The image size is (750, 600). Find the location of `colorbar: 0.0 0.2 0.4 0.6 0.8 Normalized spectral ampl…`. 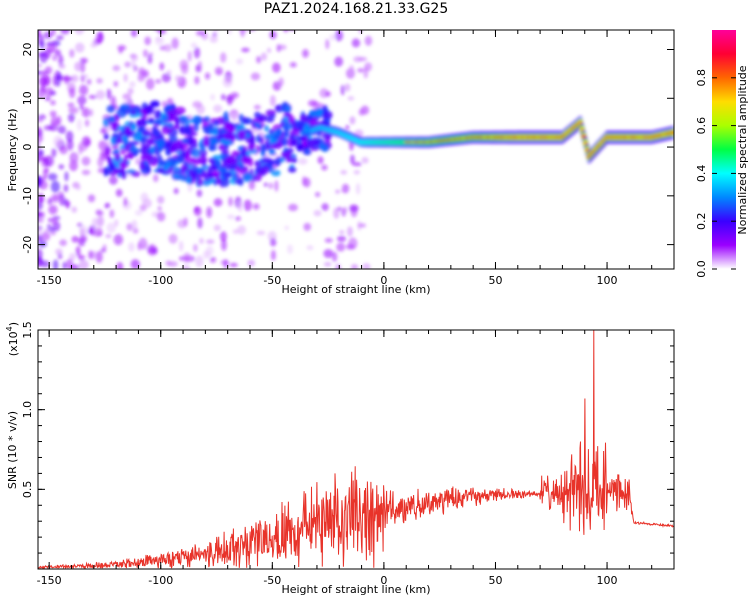

colorbar: 0.0 0.2 0.4 0.6 0.8 Normalized spectral ampl… is located at coordinates (722, 154).